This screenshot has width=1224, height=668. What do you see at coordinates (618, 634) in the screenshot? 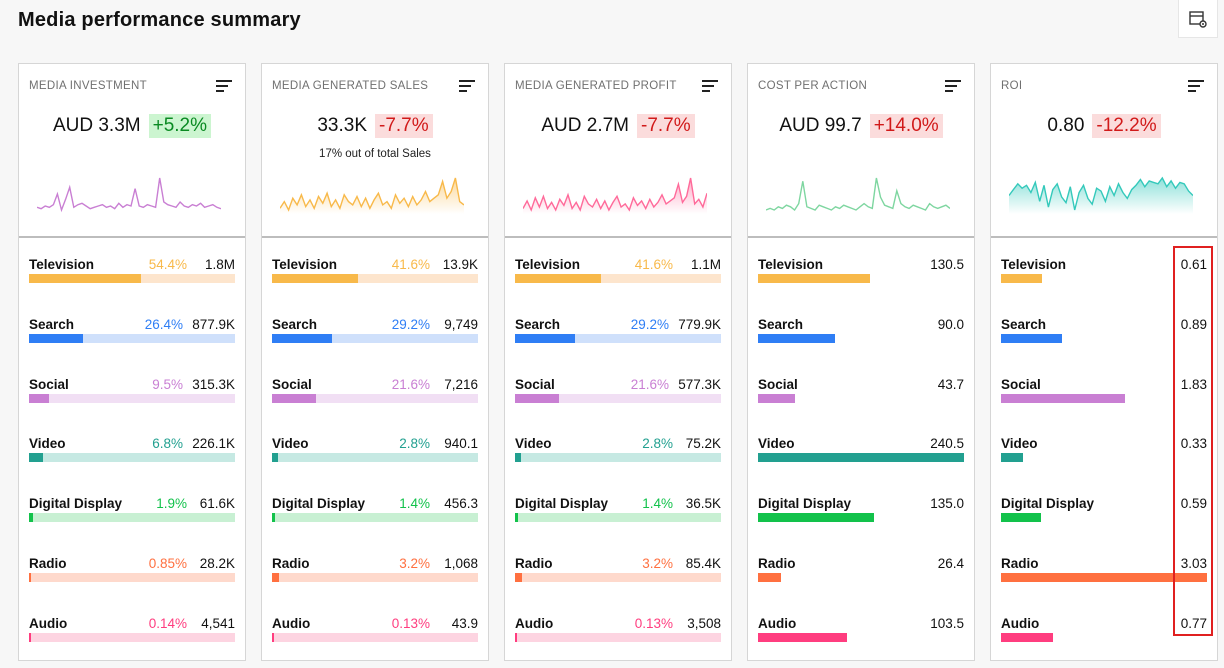
I see `channel-row: Audio 0.13% 3,508` at bounding box center [618, 634].